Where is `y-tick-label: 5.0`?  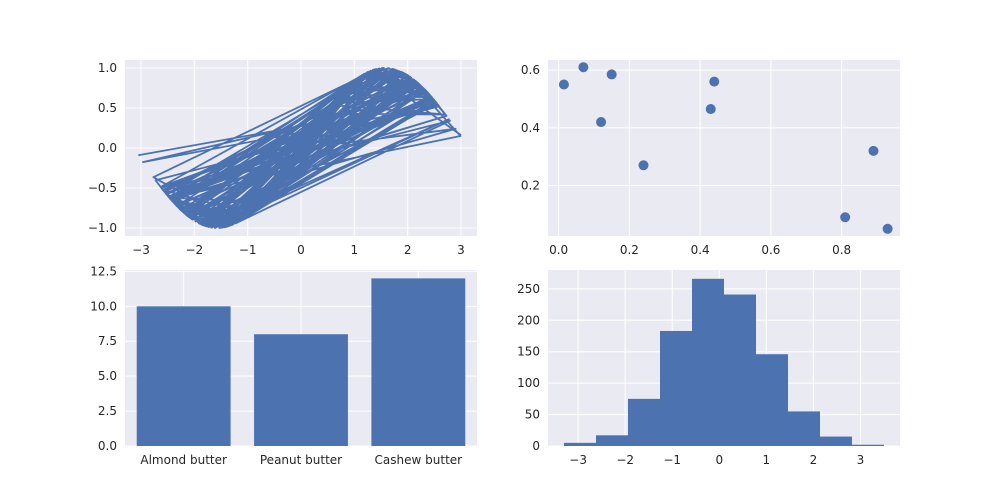
y-tick-label: 5.0 is located at coordinates (107, 376).